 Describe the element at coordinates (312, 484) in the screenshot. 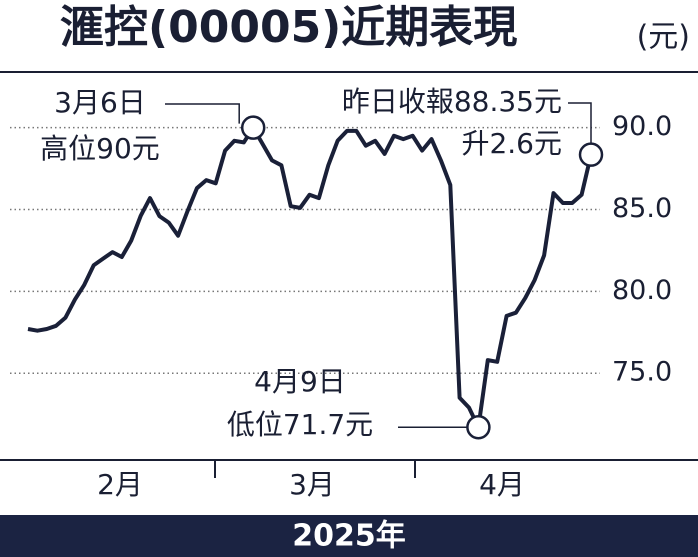

I see `x-tick-label: 3月` at that location.